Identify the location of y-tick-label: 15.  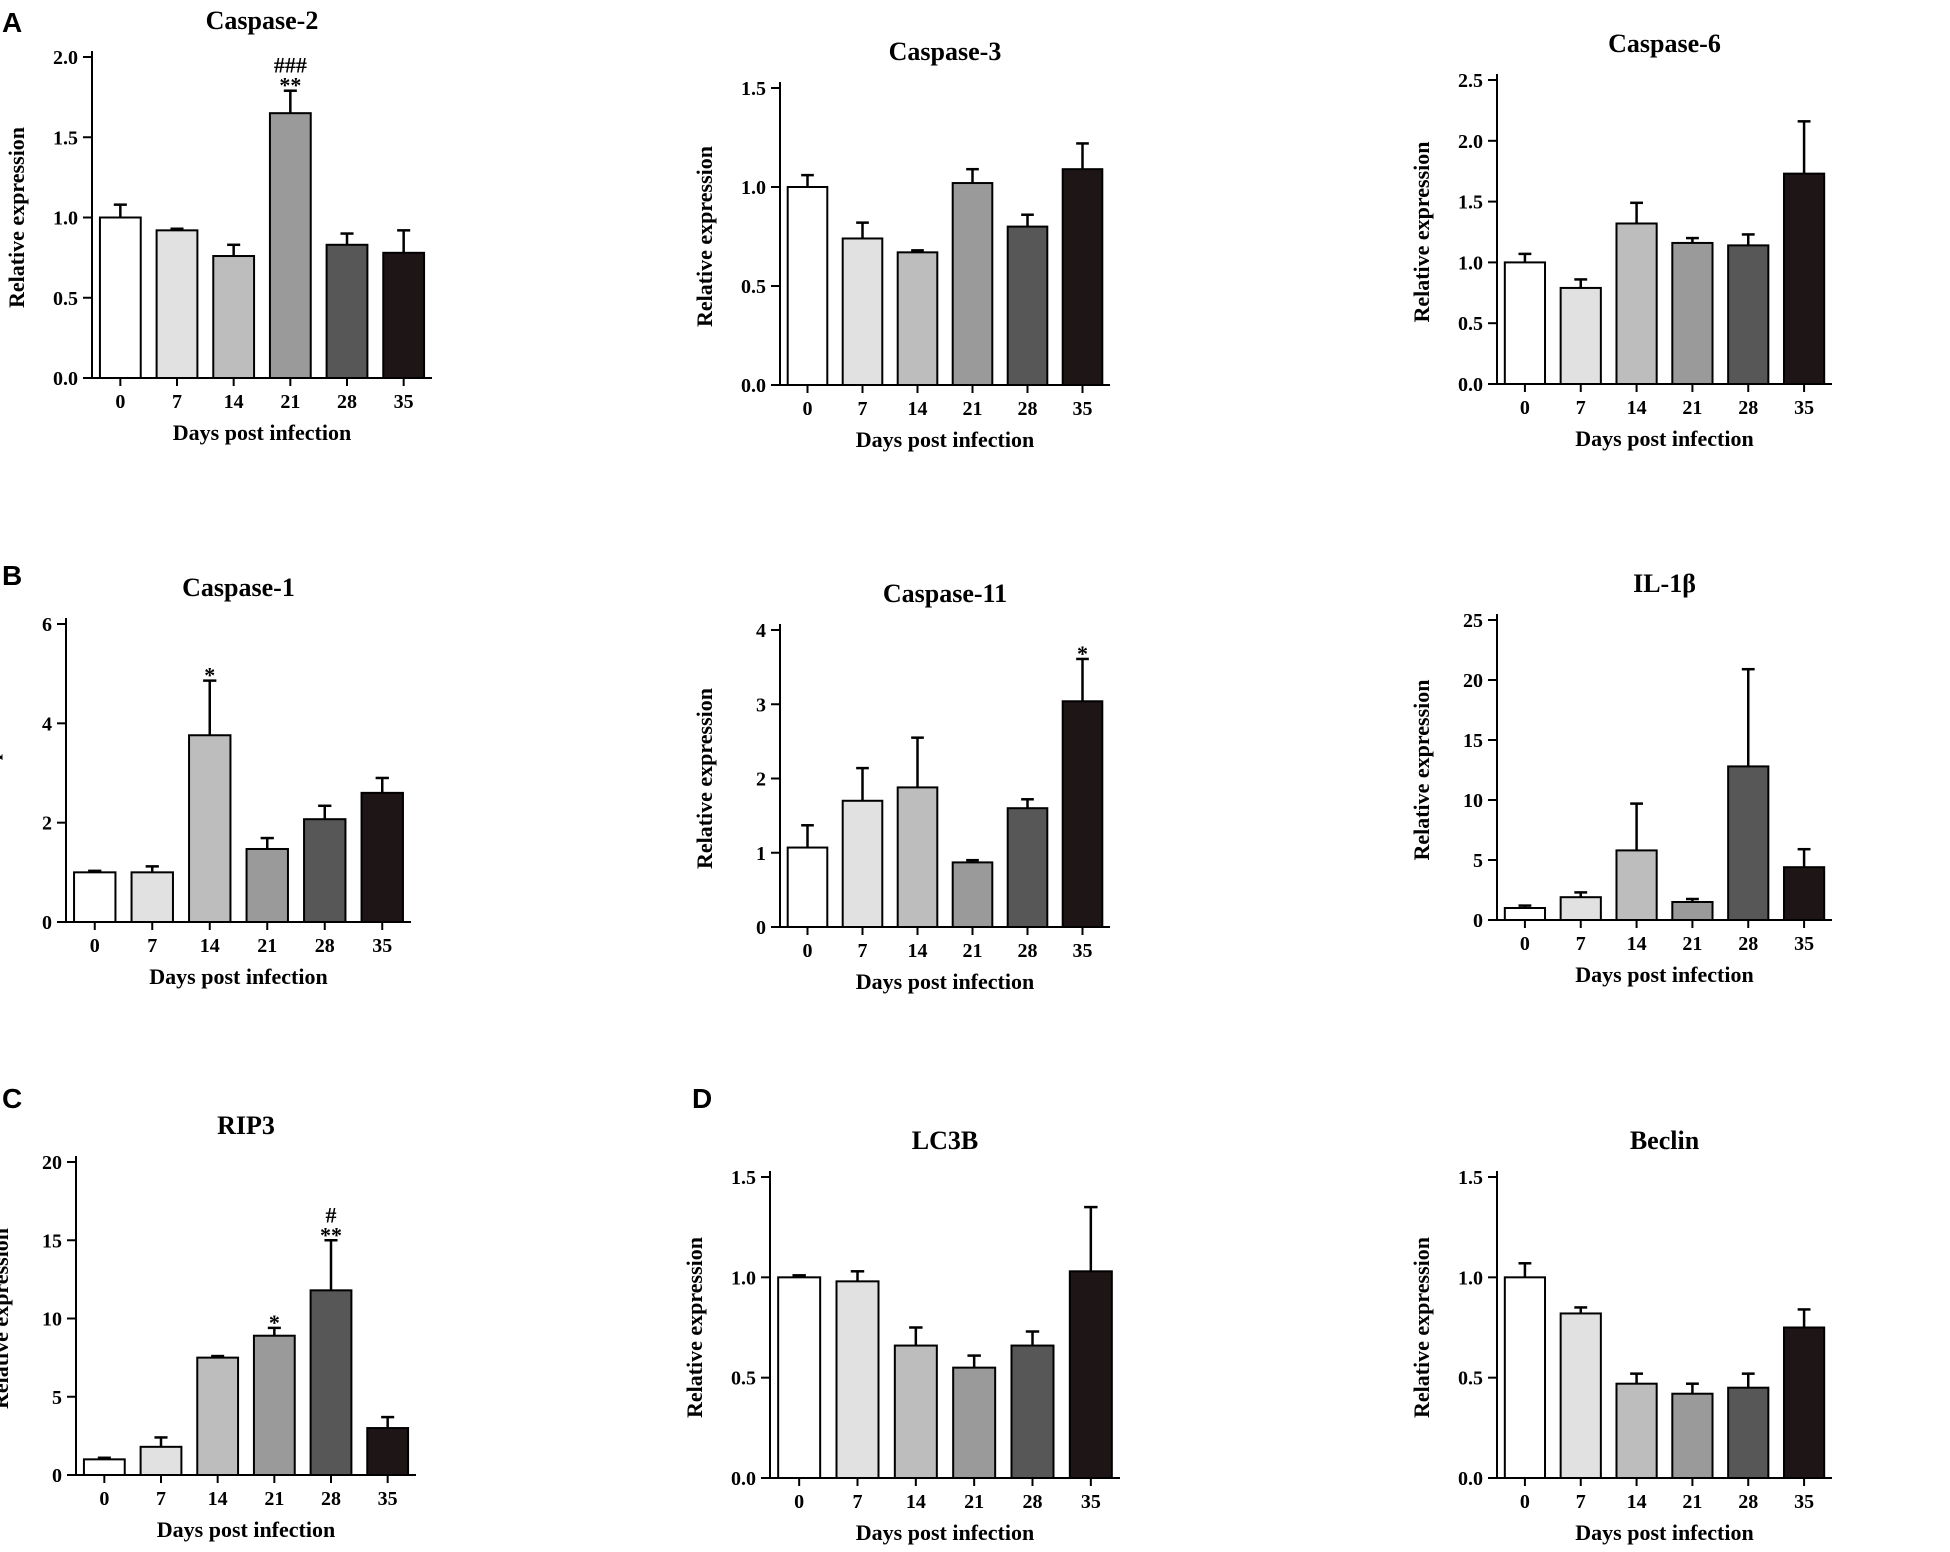
(1473, 741).